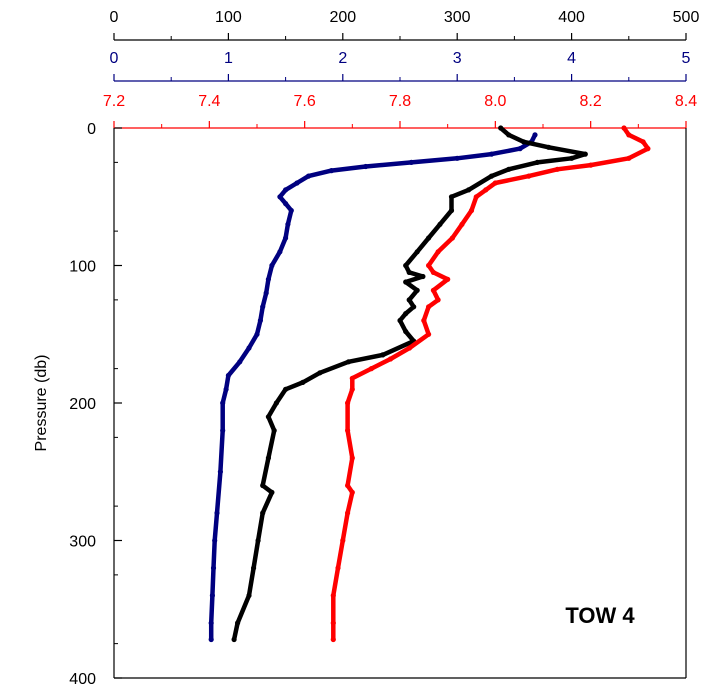 The image size is (709, 688). Describe the element at coordinates (305, 101) in the screenshot. I see `x-tick-label: 7.6` at that location.